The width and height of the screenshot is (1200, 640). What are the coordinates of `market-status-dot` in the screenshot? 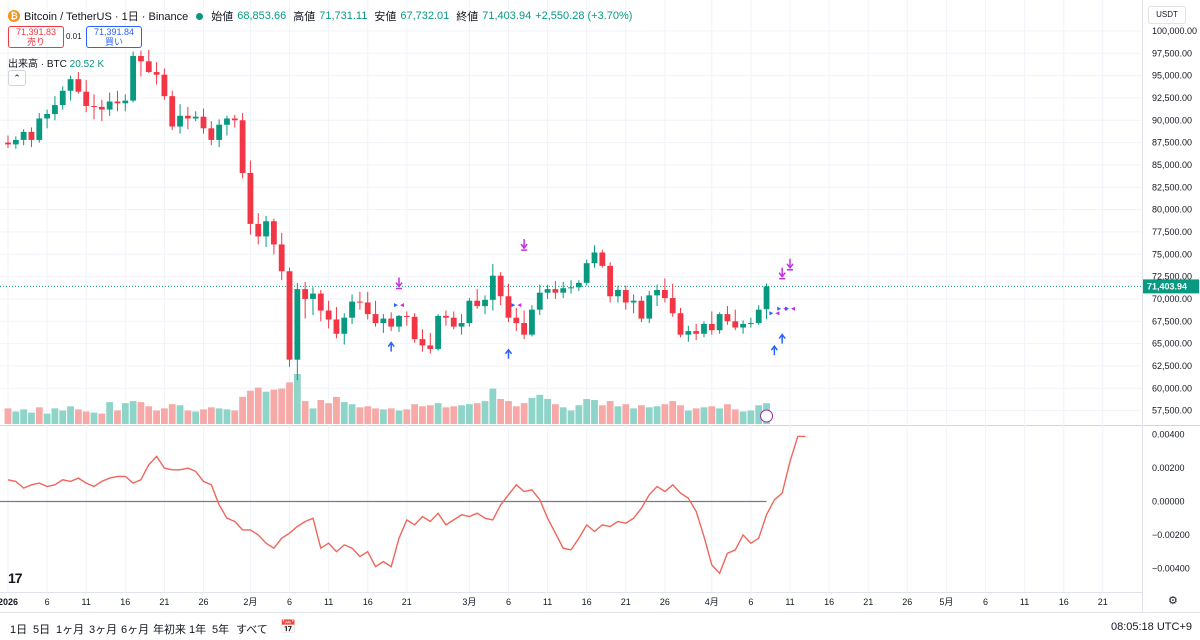 It's located at (200, 16).